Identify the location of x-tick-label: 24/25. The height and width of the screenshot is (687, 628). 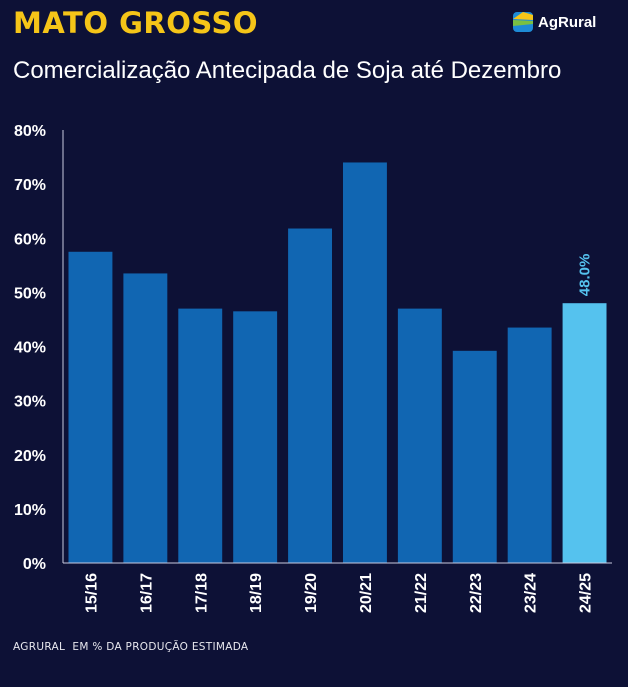
(586, 593).